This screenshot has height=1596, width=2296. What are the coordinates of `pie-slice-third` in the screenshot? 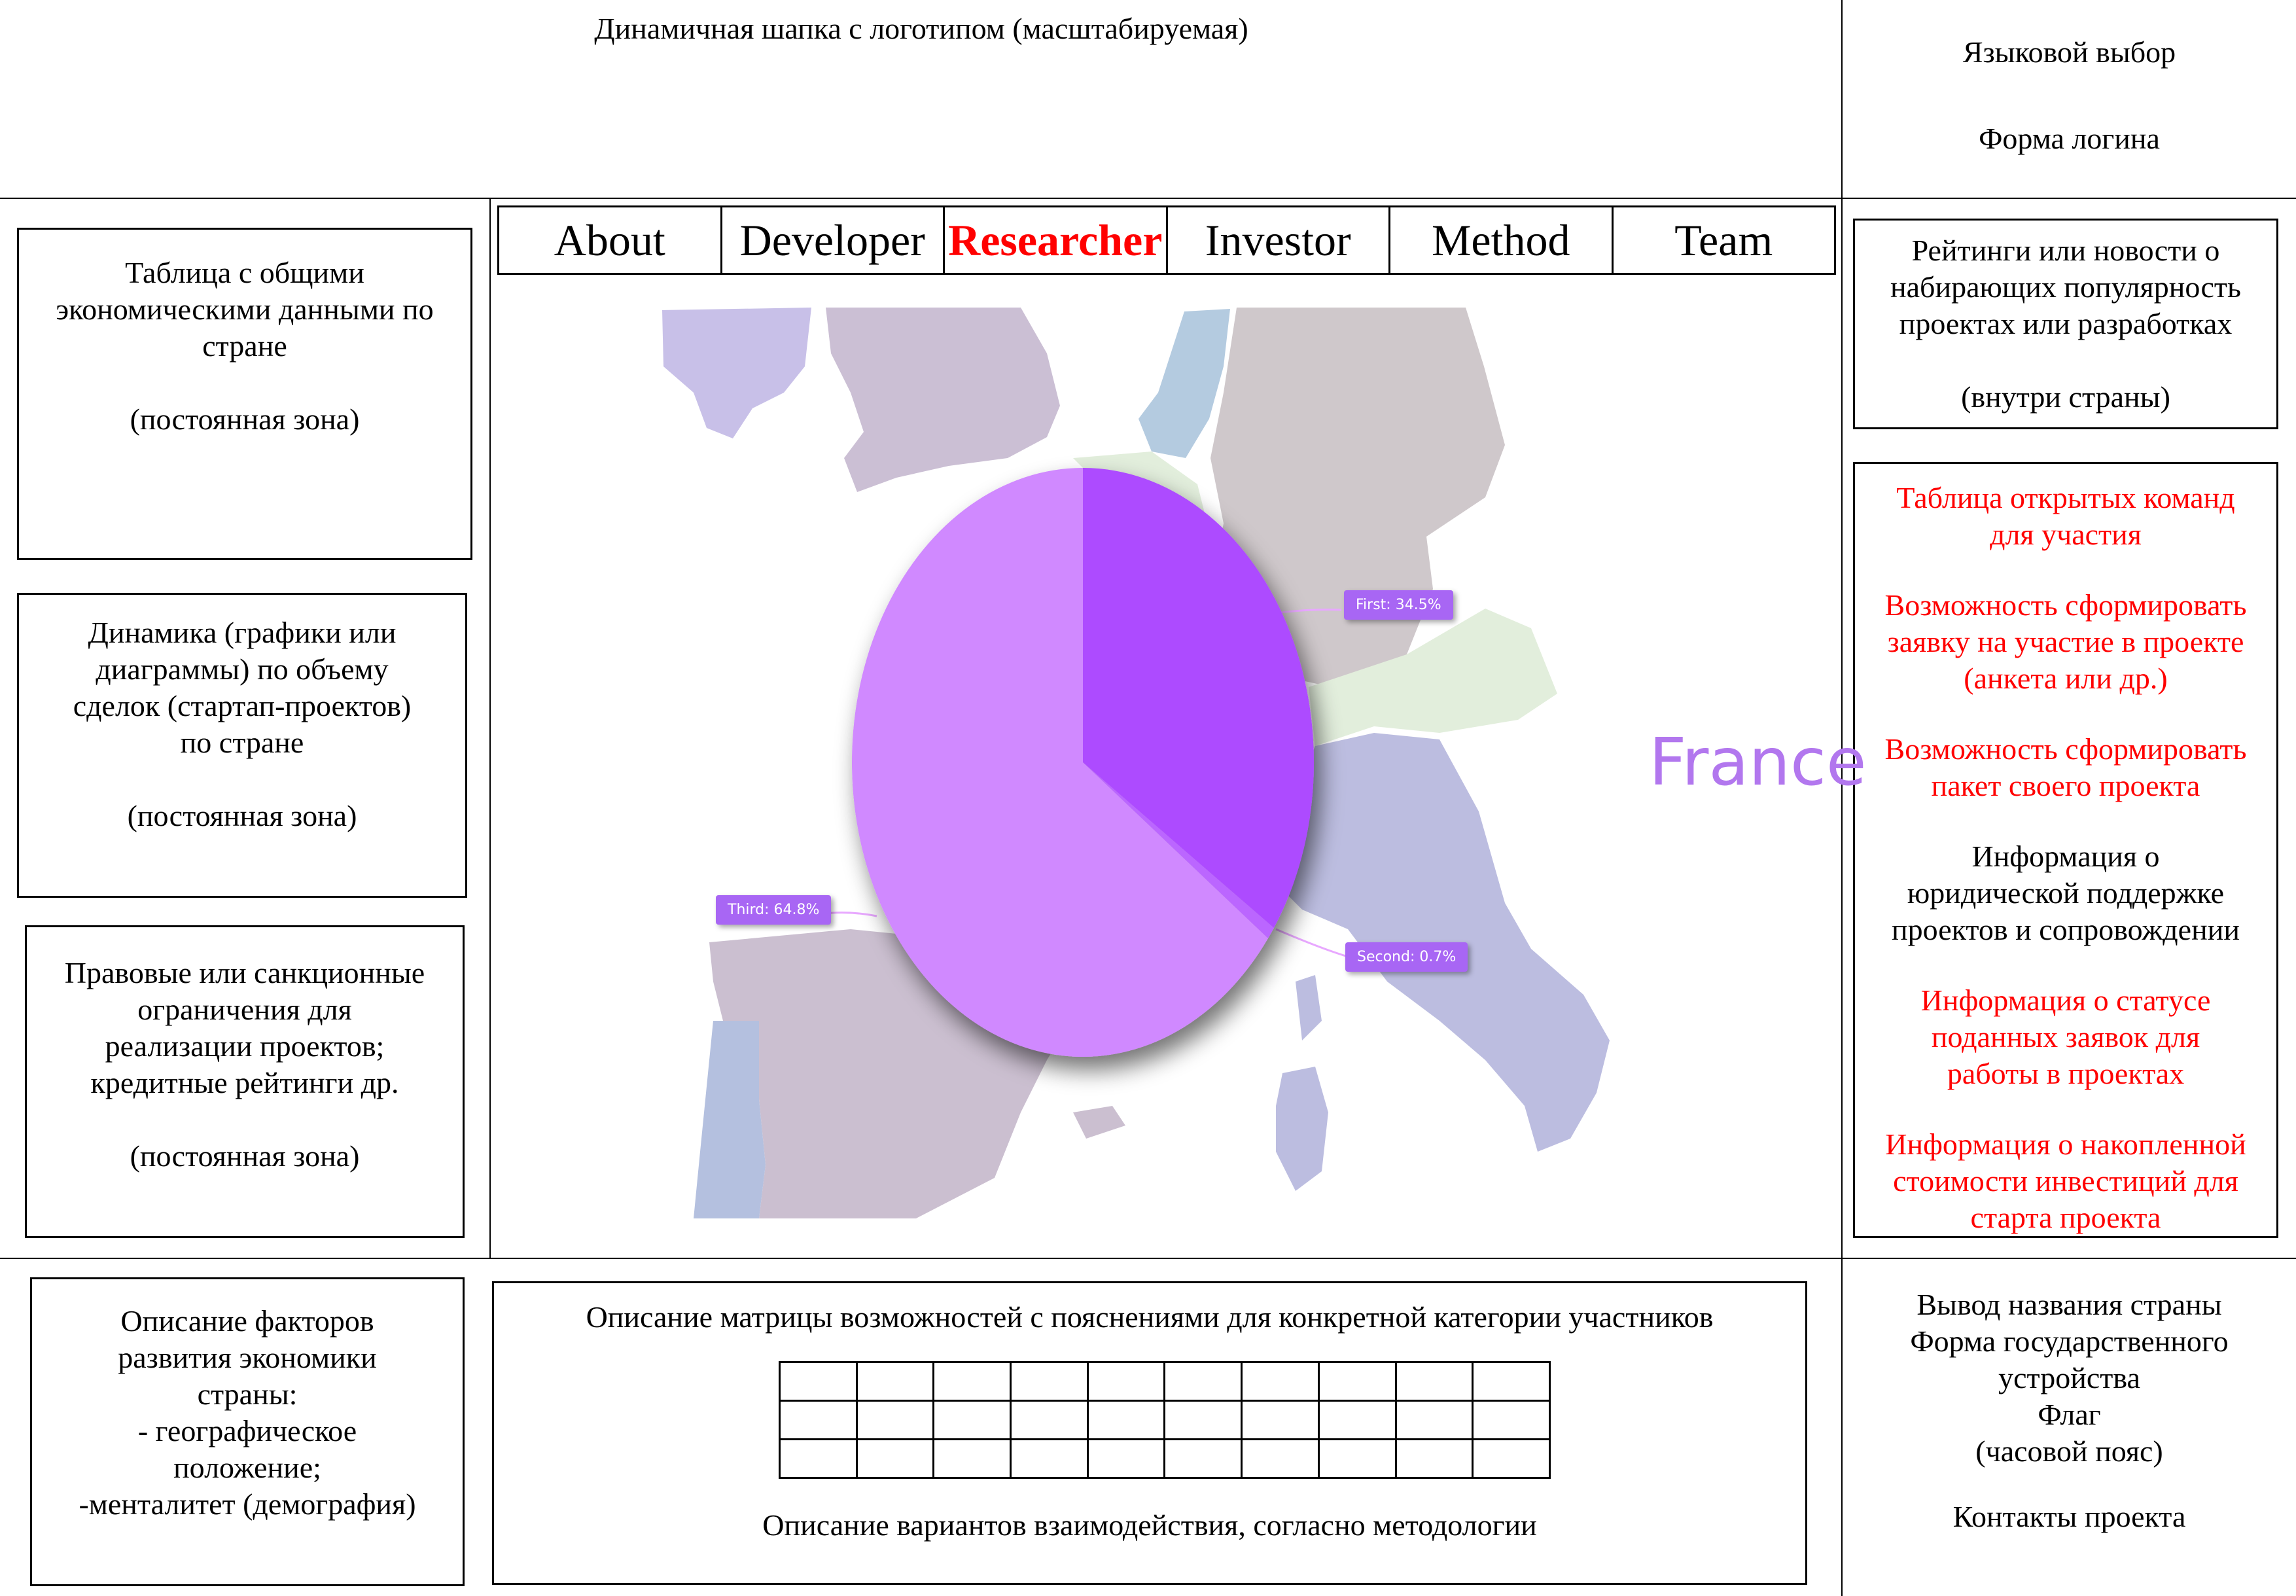 It's located at (1059, 762).